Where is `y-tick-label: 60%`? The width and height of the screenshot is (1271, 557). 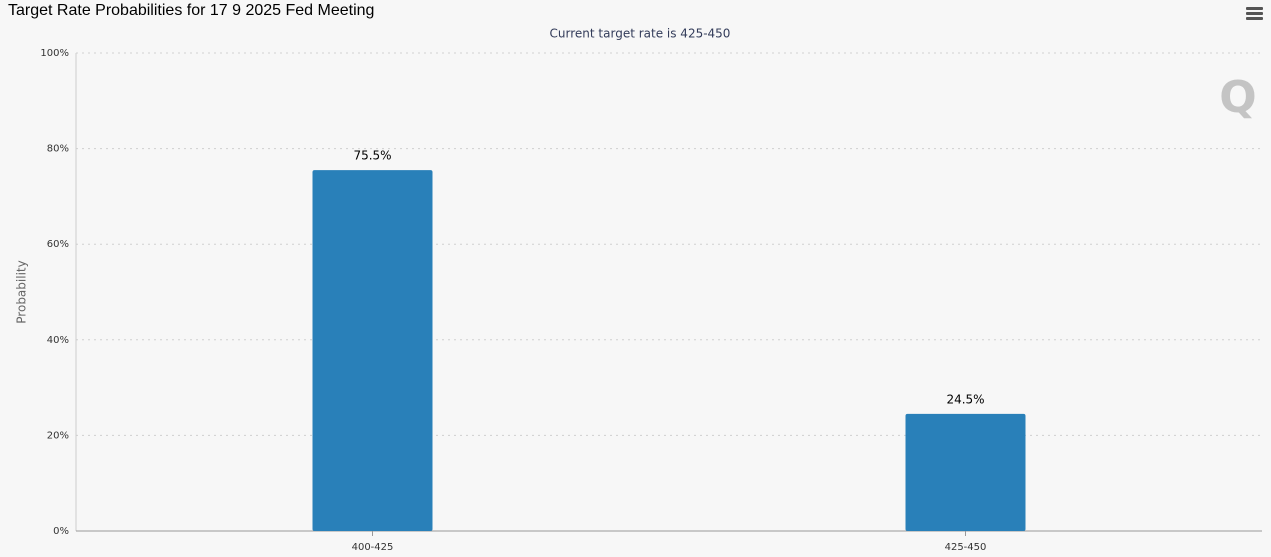 y-tick-label: 60% is located at coordinates (58, 244).